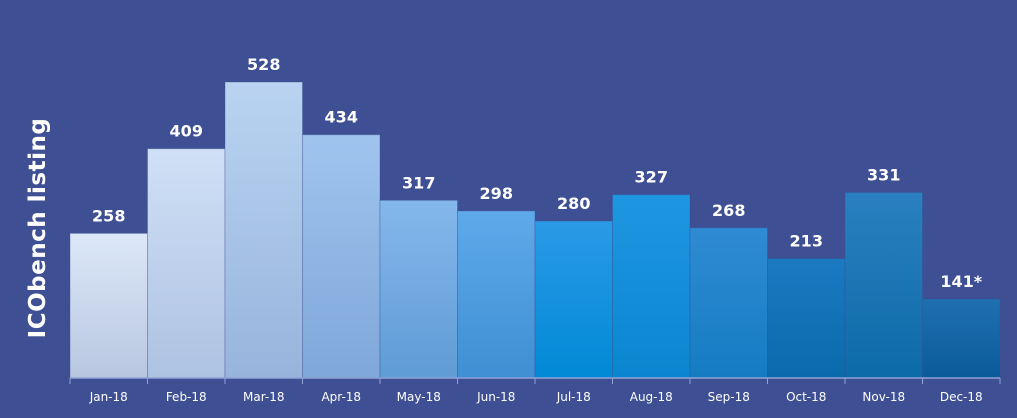  Describe the element at coordinates (729, 397) in the screenshot. I see `x-tick-label-sep-18: Sep-18` at that location.